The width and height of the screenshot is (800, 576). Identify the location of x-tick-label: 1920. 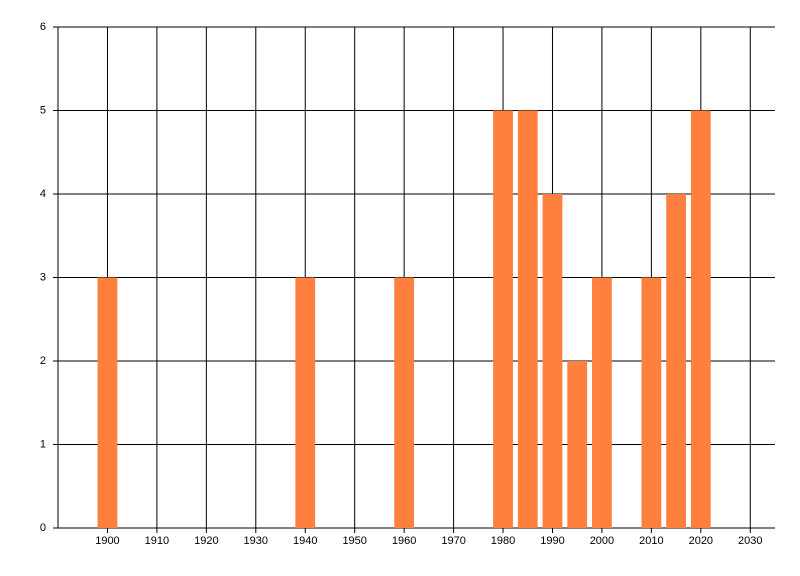
(206, 541).